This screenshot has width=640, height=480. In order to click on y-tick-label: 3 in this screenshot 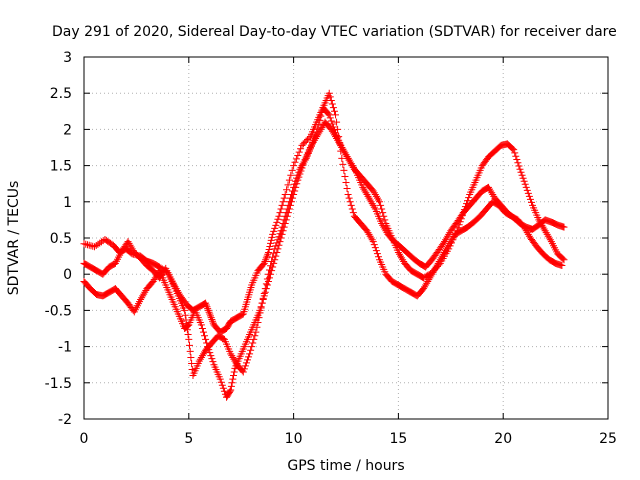, I will do `click(67, 58)`.